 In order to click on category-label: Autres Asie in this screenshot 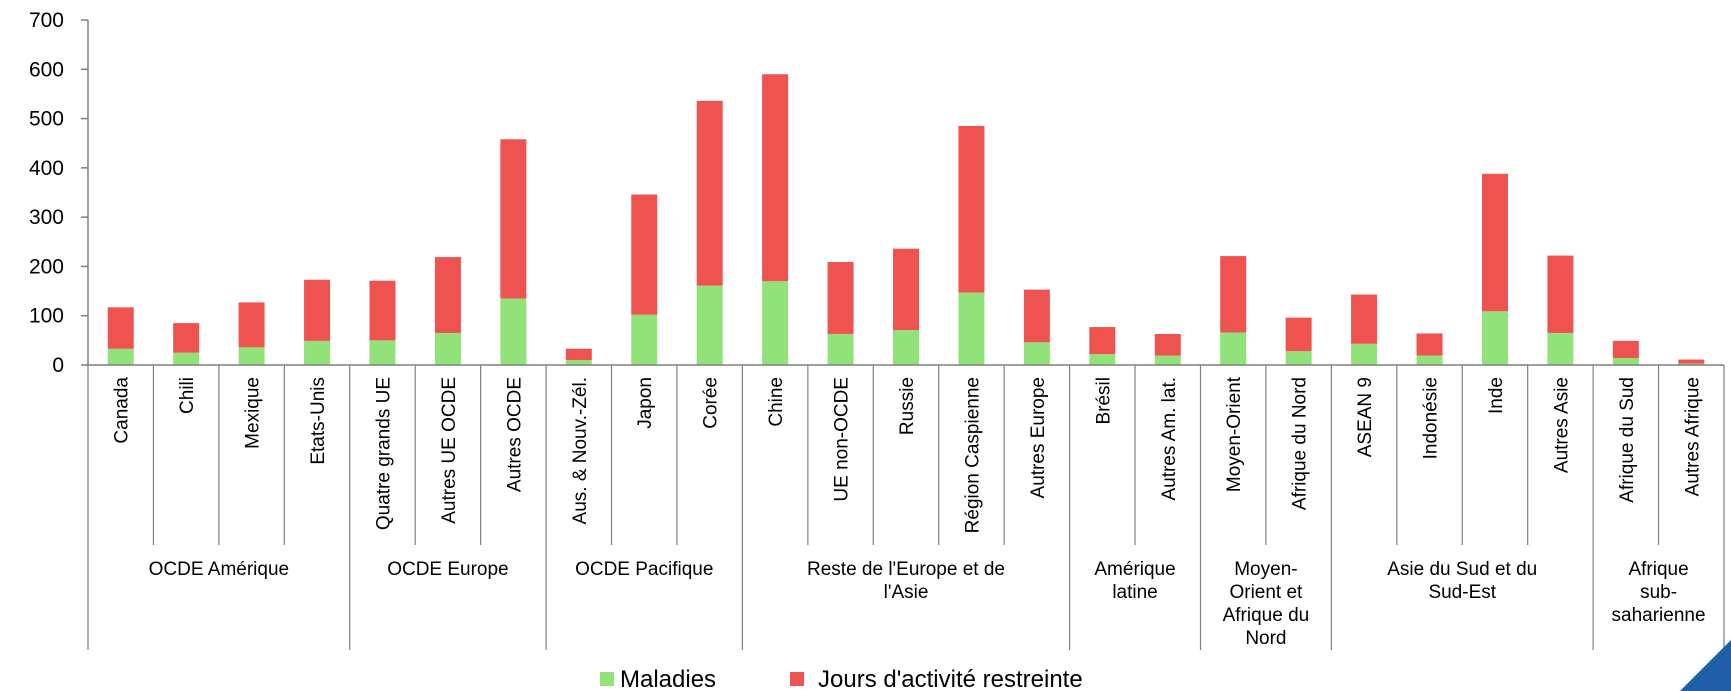, I will do `click(1561, 425)`.